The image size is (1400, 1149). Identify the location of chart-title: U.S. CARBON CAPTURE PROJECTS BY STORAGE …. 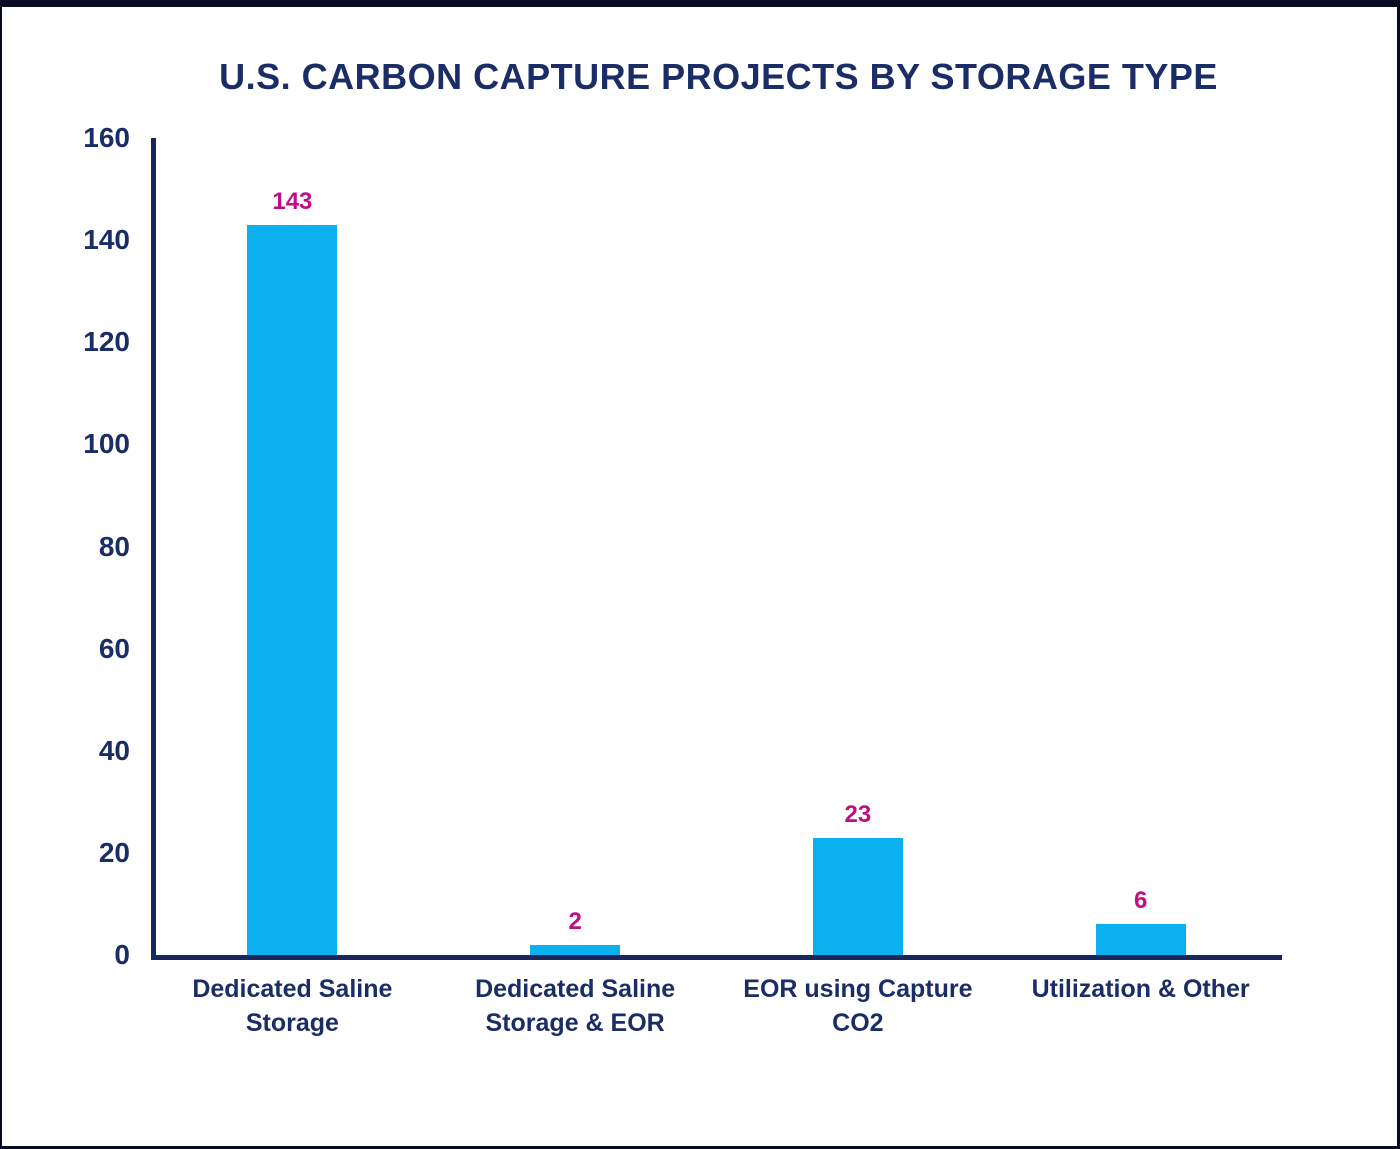
(718, 76).